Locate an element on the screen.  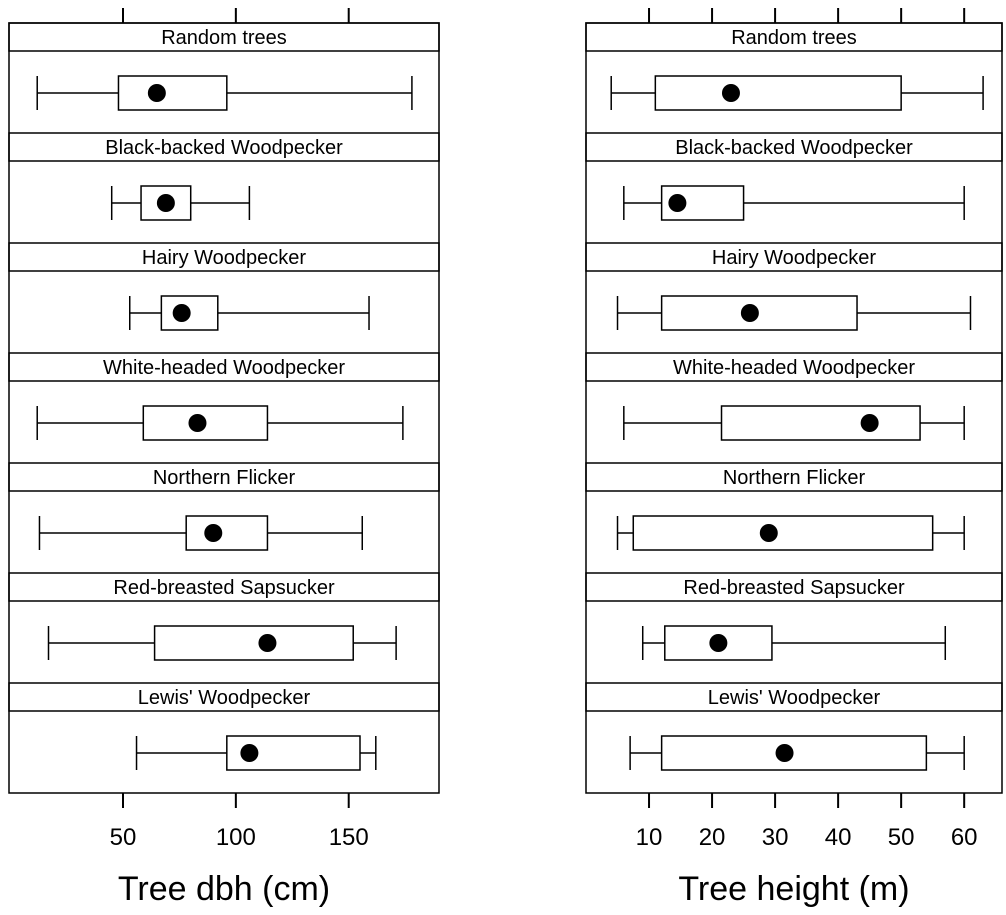
tick-label: 10 is located at coordinates (649, 837).